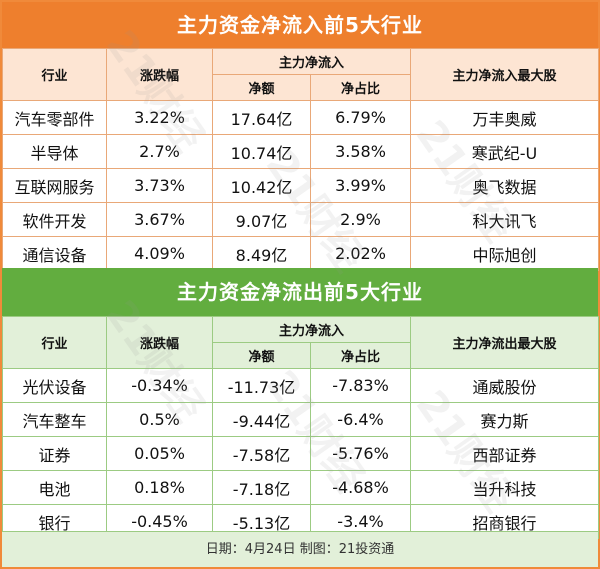 Image resolution: width=600 pixels, height=569 pixels. I want to click on table-row: 汽车整车 0.5% -9.44亿 -6.4% 赛力斯, so click(301, 419).